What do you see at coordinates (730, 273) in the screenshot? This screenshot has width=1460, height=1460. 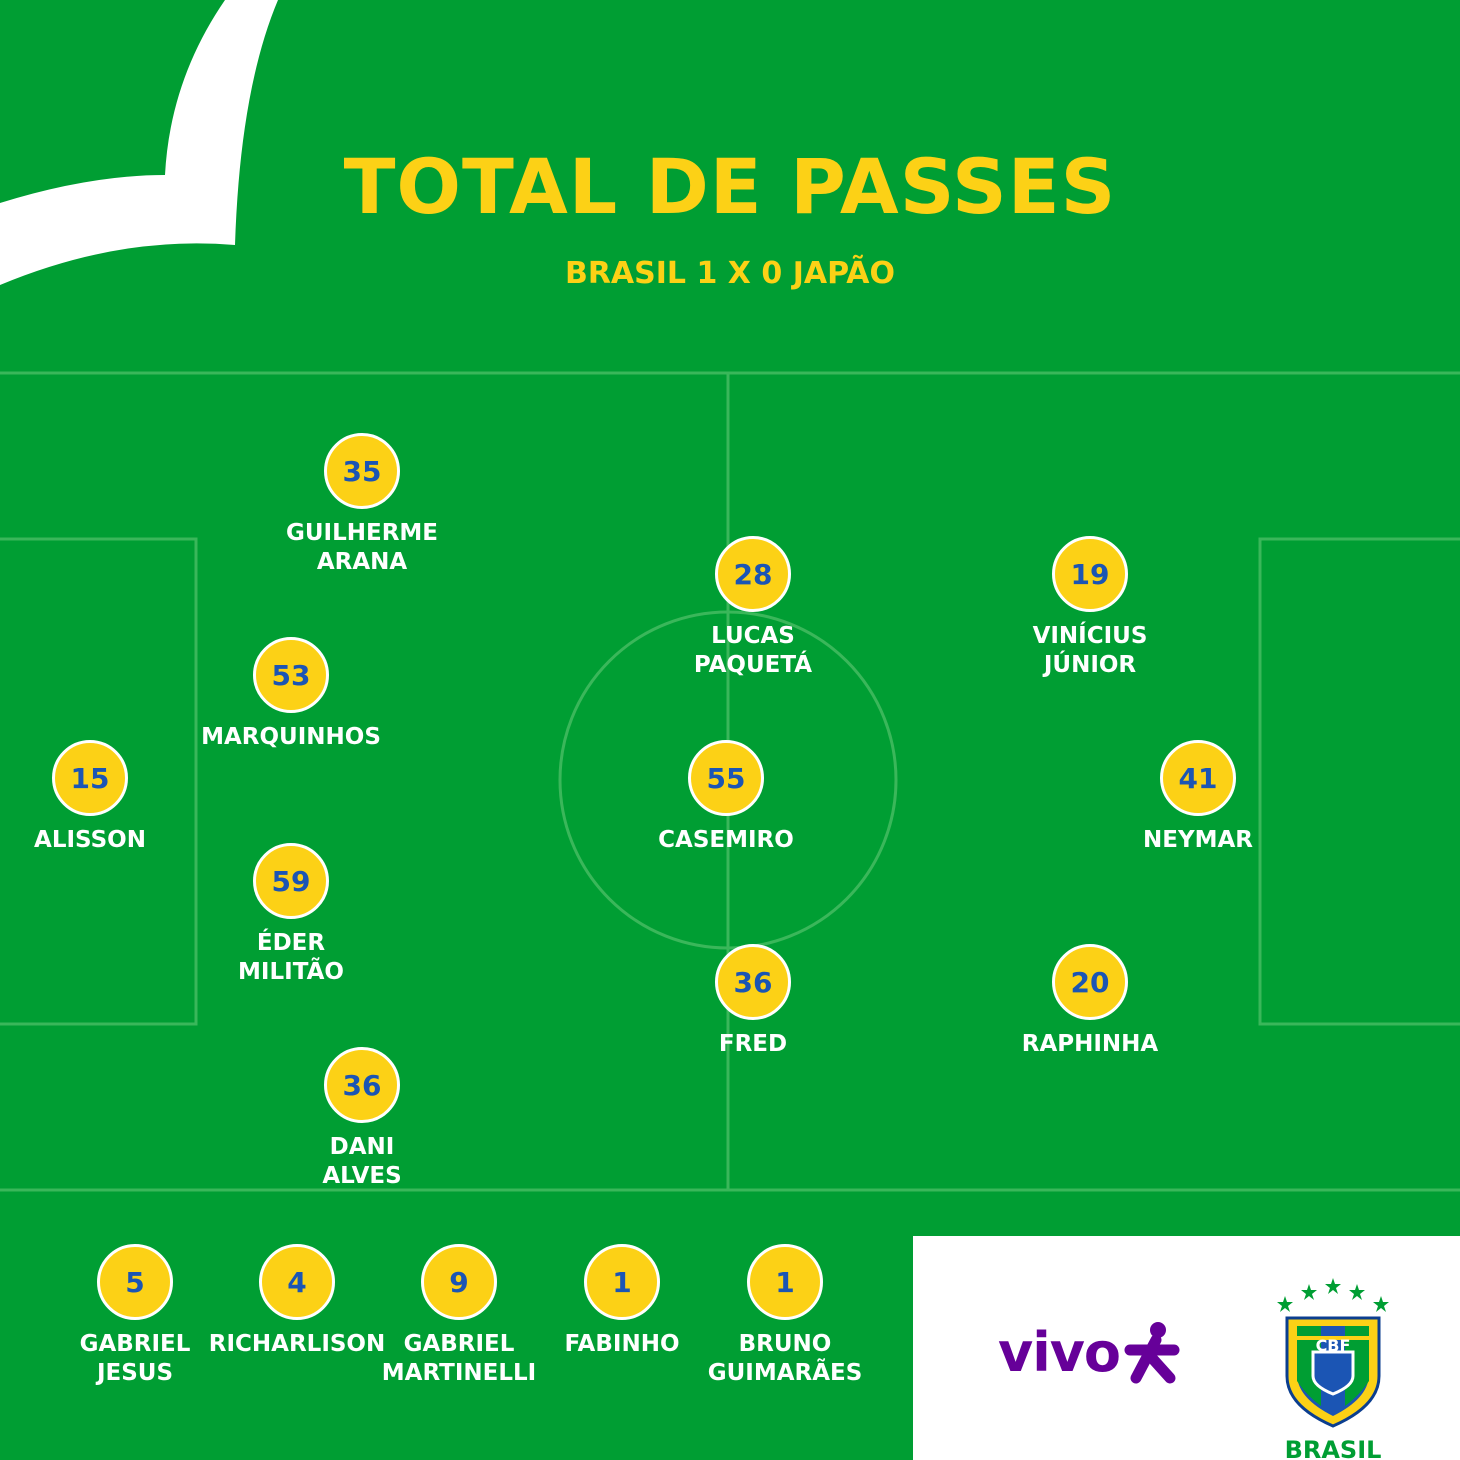 I see `match-score: BRASIL 1 X 0 JAPÃO` at bounding box center [730, 273].